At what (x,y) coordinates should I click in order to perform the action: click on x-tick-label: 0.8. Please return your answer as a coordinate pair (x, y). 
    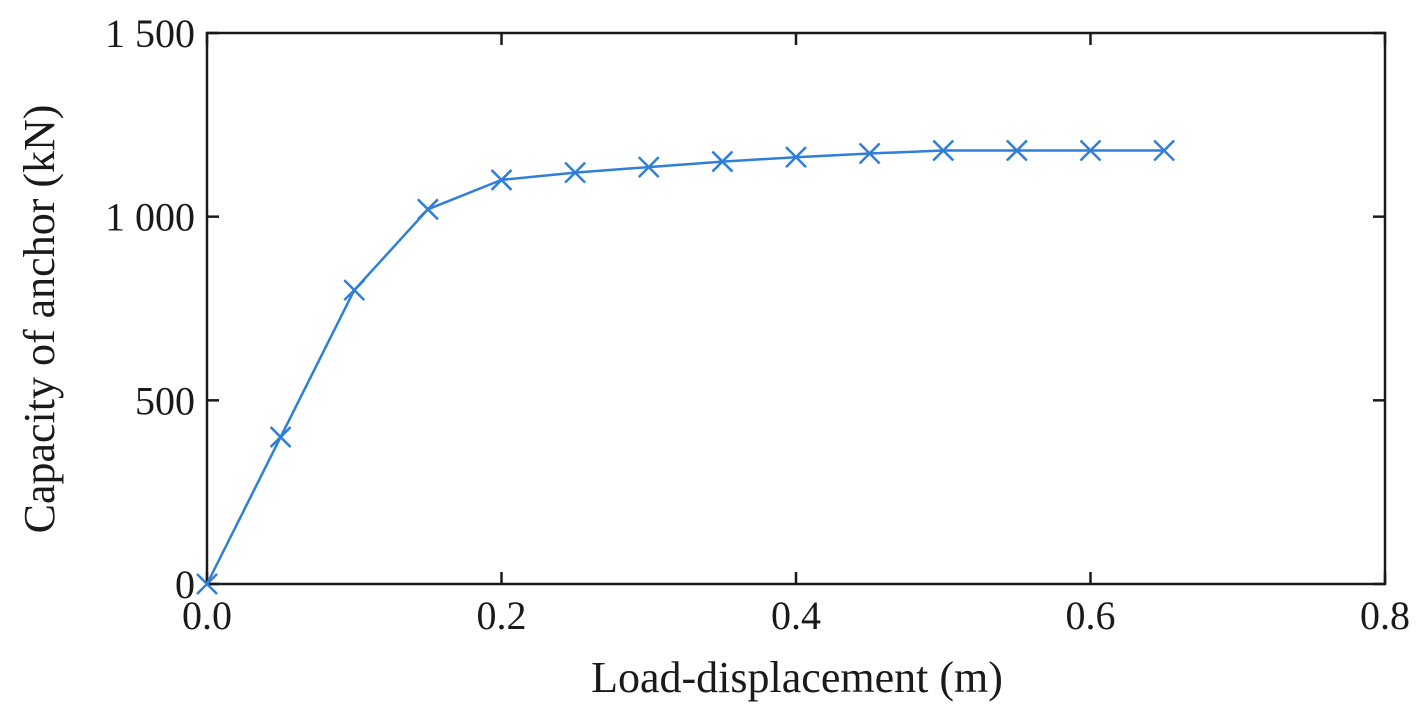
    Looking at the image, I should click on (1385, 615).